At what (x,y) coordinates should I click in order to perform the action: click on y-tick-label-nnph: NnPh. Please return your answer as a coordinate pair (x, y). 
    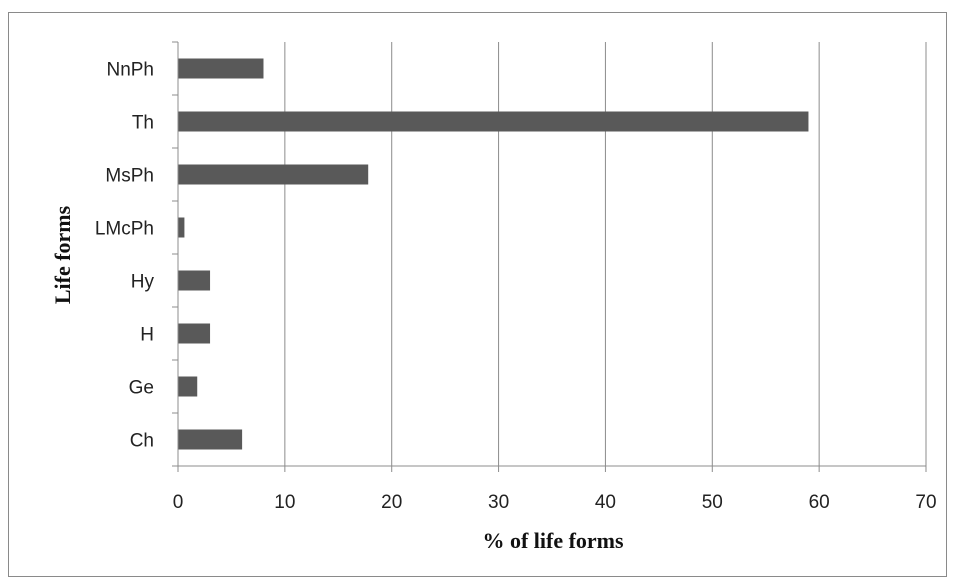
    Looking at the image, I should click on (130, 70).